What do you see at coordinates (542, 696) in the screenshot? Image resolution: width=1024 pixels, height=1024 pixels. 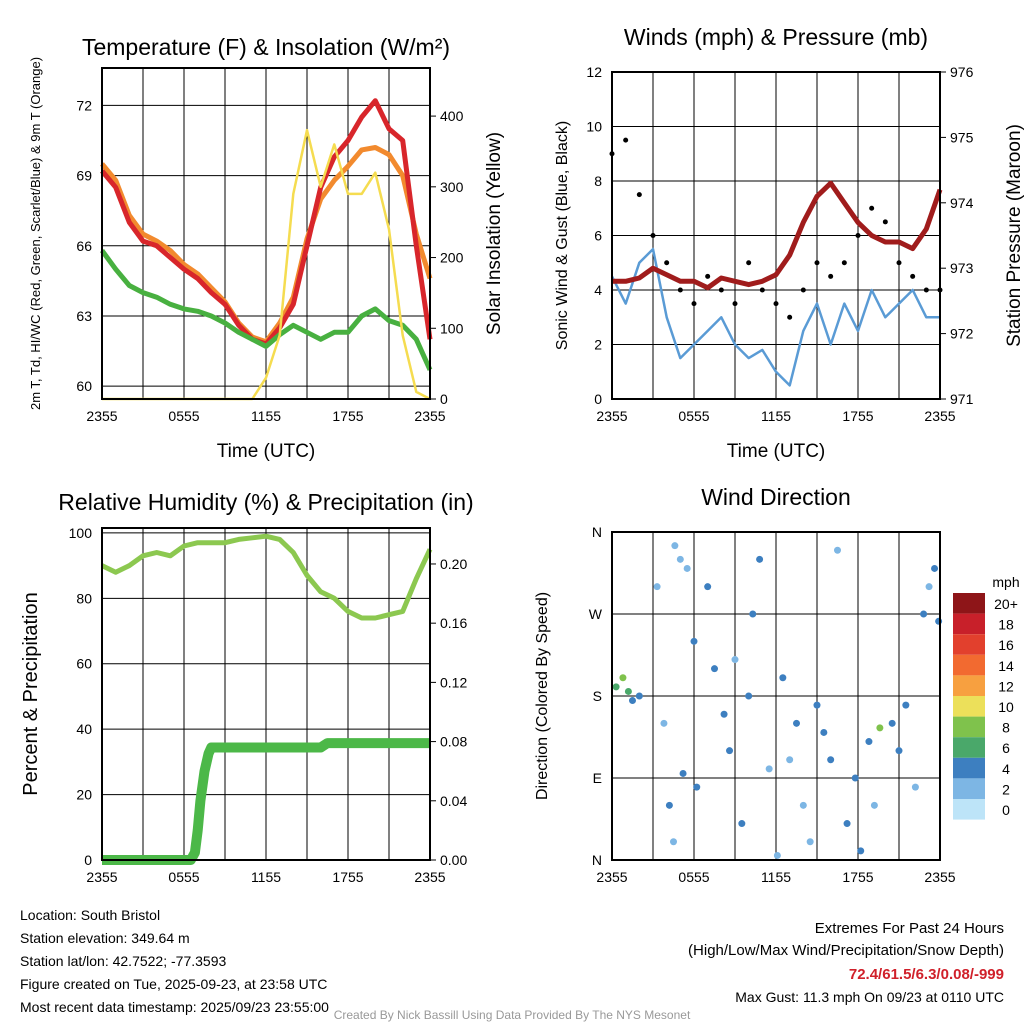 I see `y-axis-label: Direction (Colored By Speed)` at bounding box center [542, 696].